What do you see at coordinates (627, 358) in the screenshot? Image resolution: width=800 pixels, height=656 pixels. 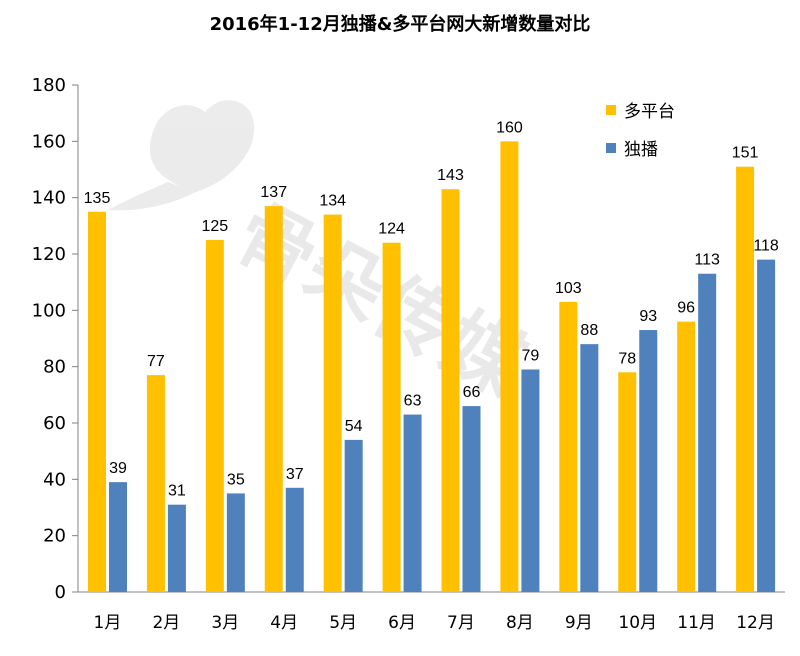 I see `data-label-multi-platform: 78` at bounding box center [627, 358].